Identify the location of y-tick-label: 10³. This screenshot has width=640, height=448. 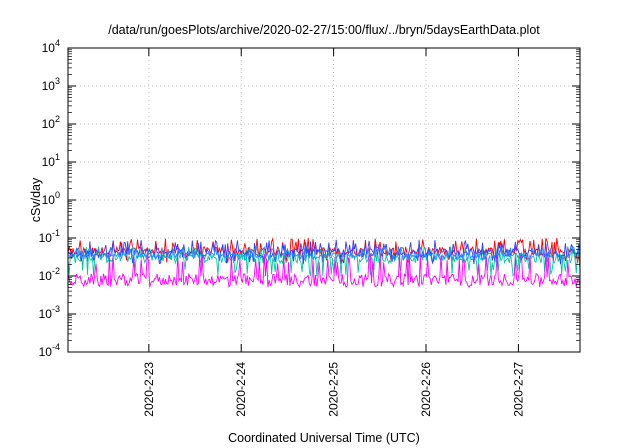
(51, 84).